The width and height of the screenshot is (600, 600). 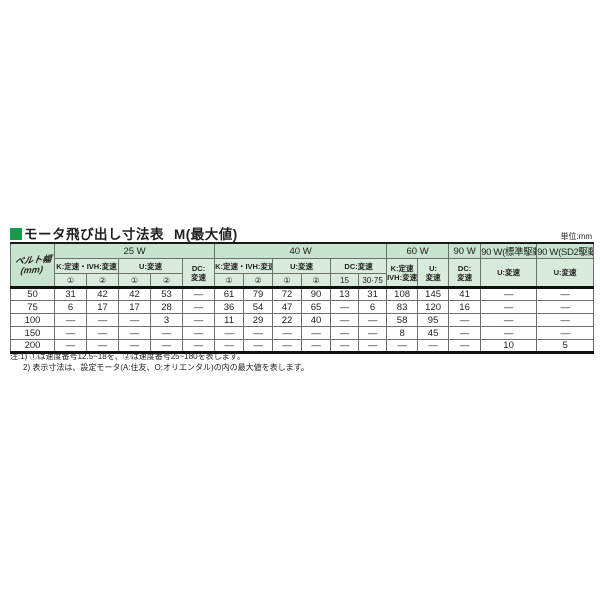 What do you see at coordinates (402, 294) in the screenshot?
I see `value-cell: 108` at bounding box center [402, 294].